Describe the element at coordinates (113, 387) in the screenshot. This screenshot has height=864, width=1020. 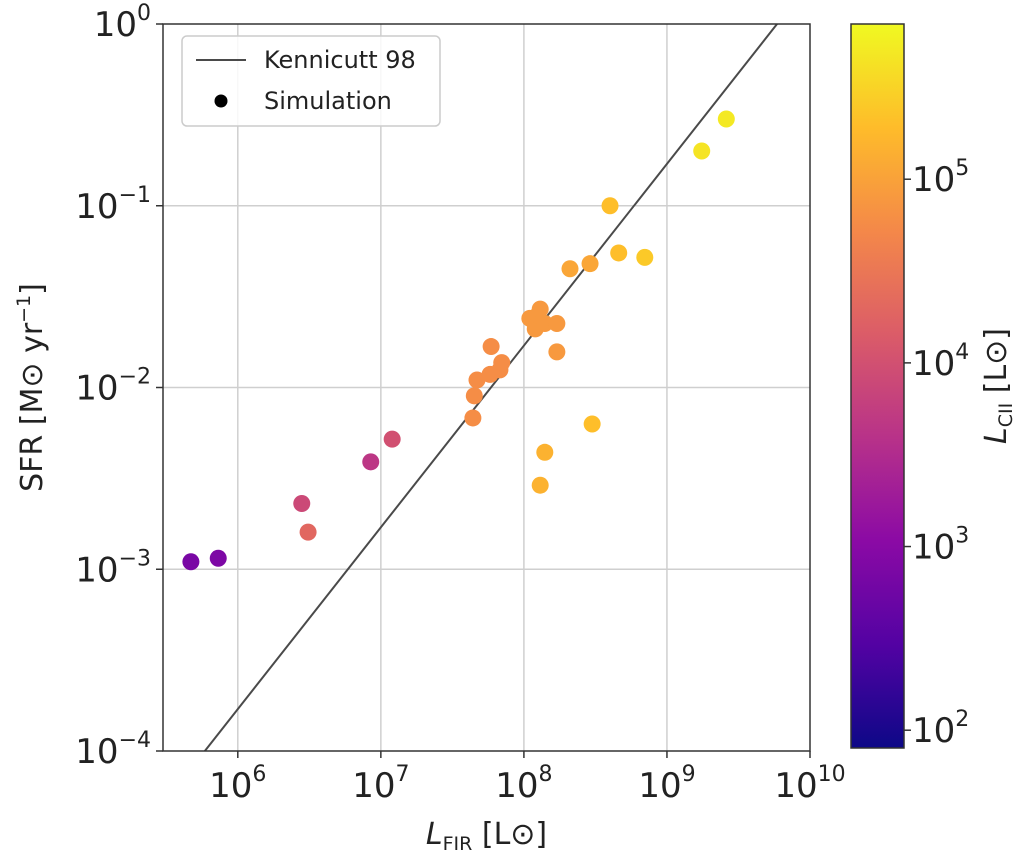
I see `y-tick-label-2: 10⁻²` at that location.